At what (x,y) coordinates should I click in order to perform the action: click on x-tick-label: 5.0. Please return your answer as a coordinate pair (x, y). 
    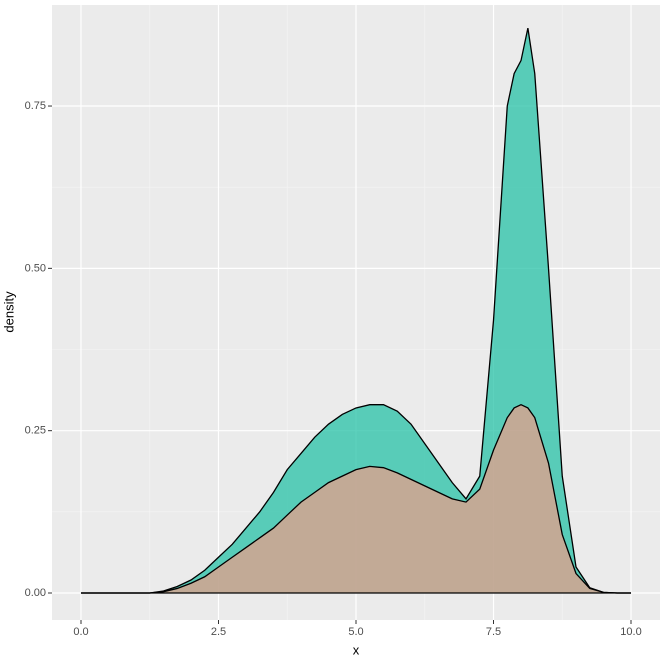
    Looking at the image, I should click on (355, 632).